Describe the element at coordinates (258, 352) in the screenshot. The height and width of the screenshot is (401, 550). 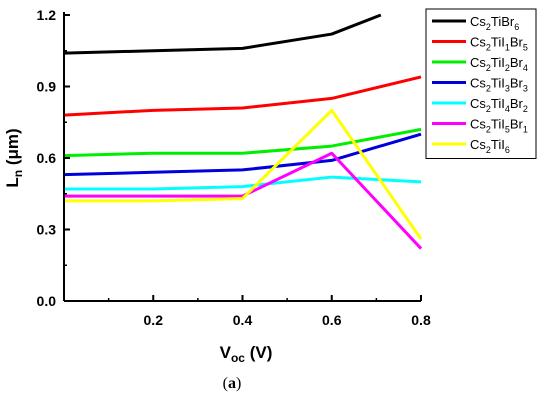
I see `x-axis-title-unit: (V)` at that location.